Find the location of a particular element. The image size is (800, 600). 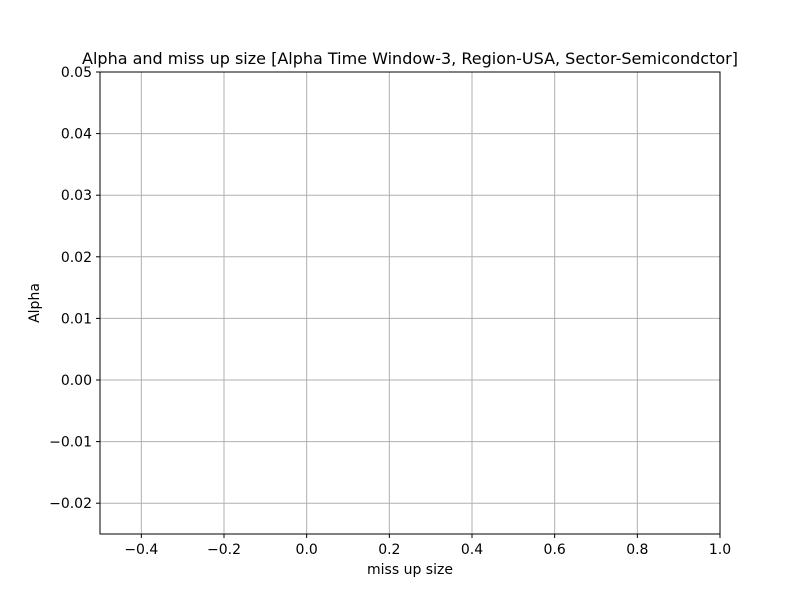

y-tick-label: −0.02 is located at coordinates (70, 504).